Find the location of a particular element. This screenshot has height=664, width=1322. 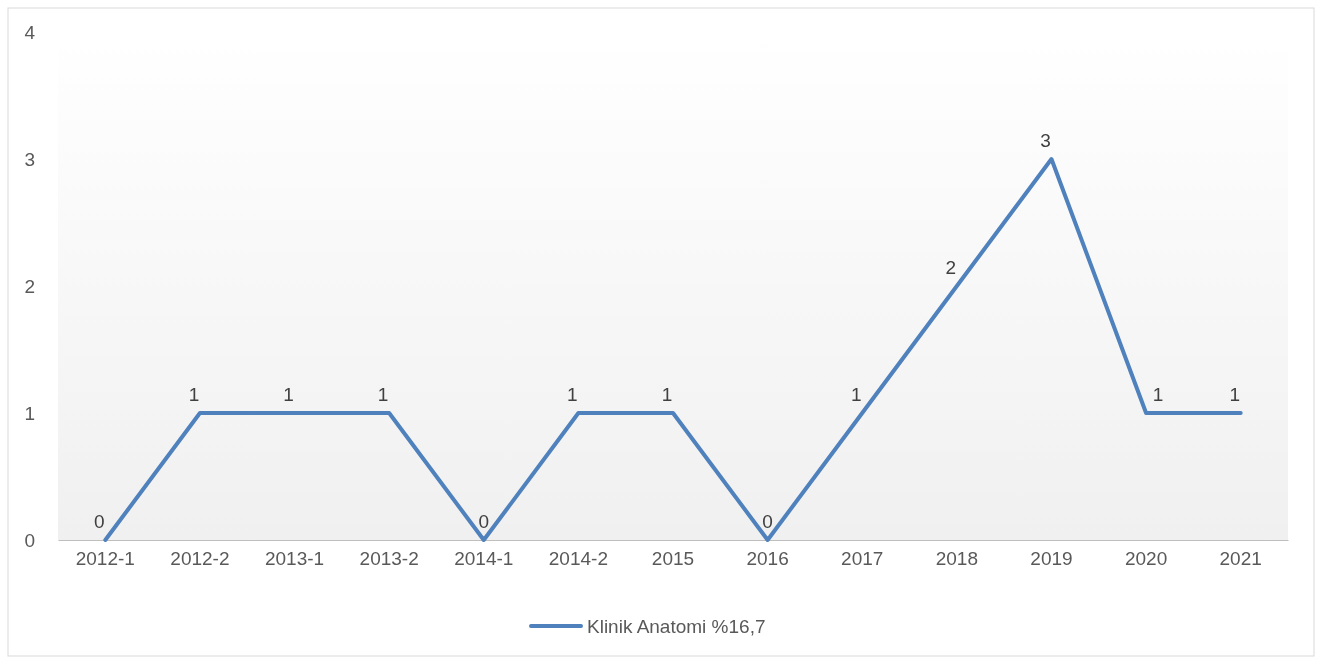

y-tick-label: 4 is located at coordinates (30, 32).